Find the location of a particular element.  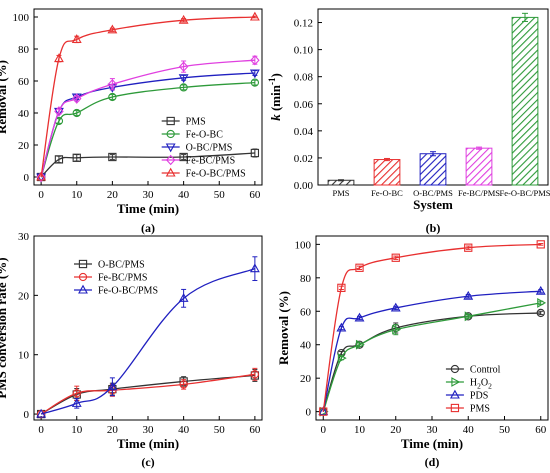

y-tick-label: 0.04 is located at coordinates (304, 132).